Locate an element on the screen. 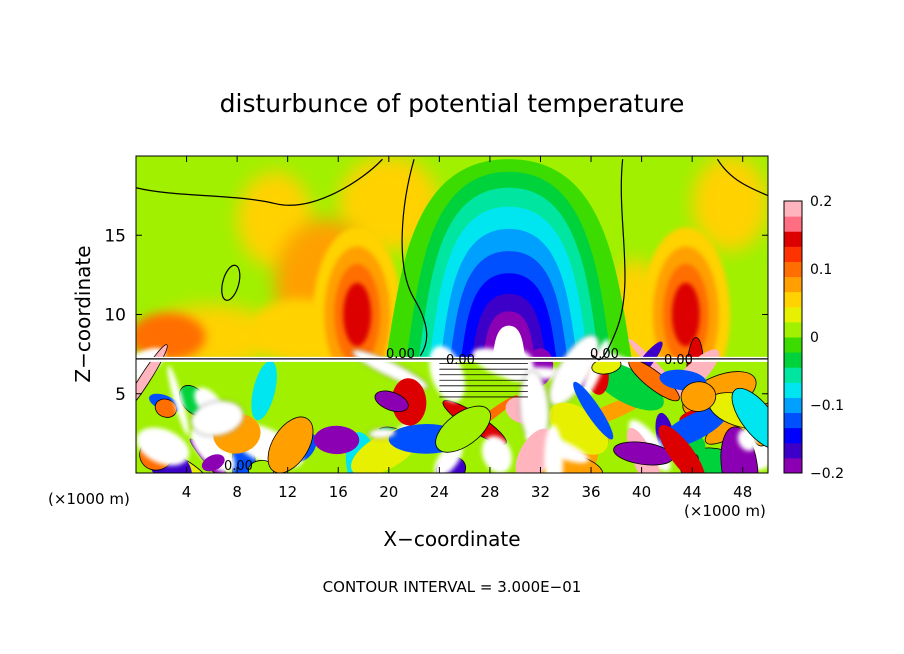  x-tick-label: 8 is located at coordinates (237, 492).